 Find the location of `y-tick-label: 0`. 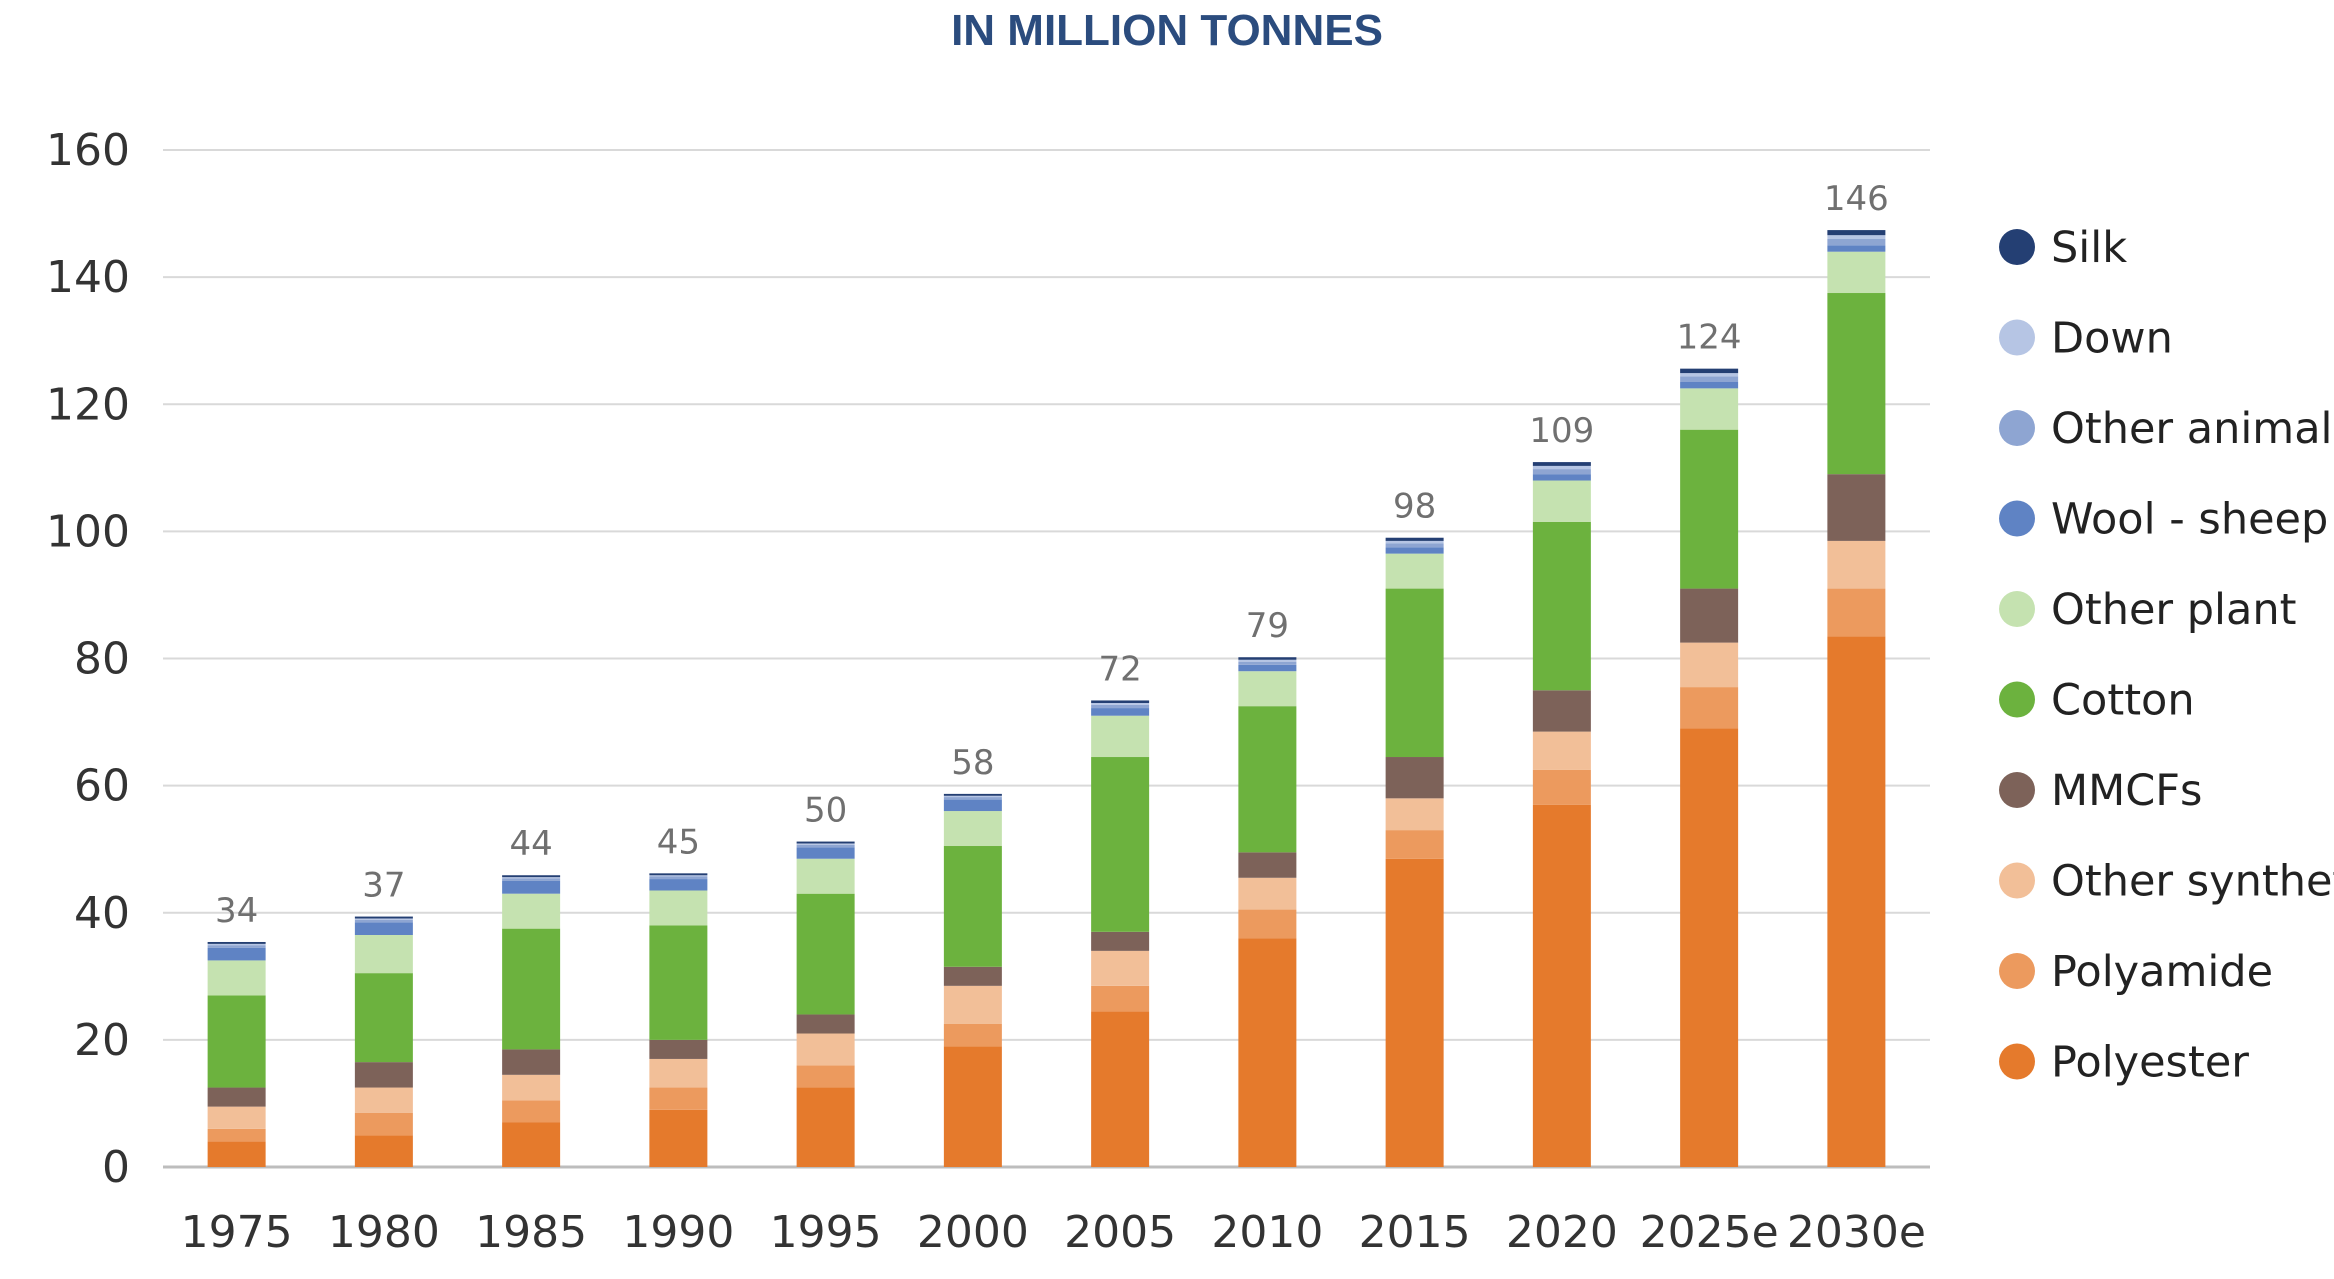

y-tick-label: 0 is located at coordinates (116, 1167).